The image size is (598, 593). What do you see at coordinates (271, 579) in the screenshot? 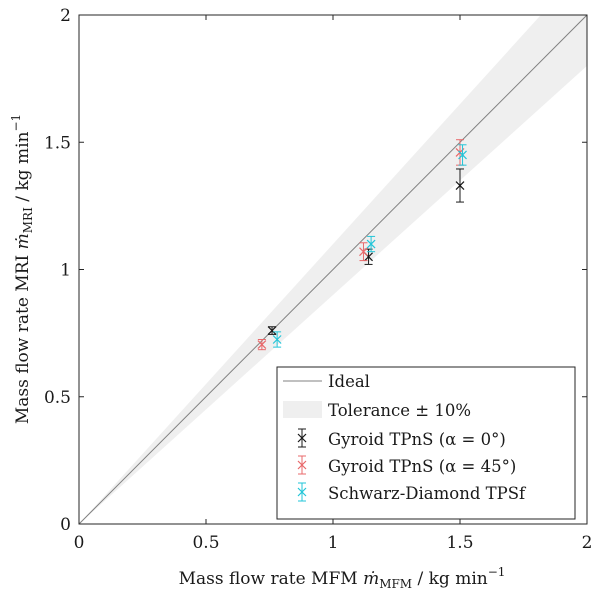
I see `x-axis-label-prefix: Mass flow rate MFM` at bounding box center [271, 579].